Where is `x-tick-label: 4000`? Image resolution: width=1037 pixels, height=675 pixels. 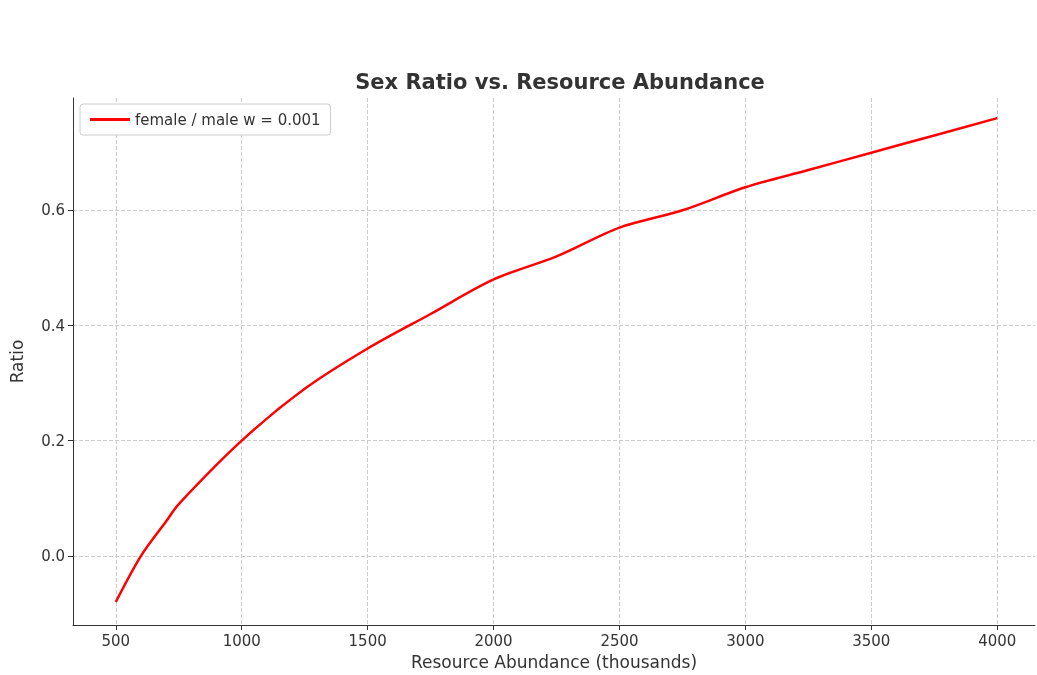 x-tick-label: 4000 is located at coordinates (997, 640).